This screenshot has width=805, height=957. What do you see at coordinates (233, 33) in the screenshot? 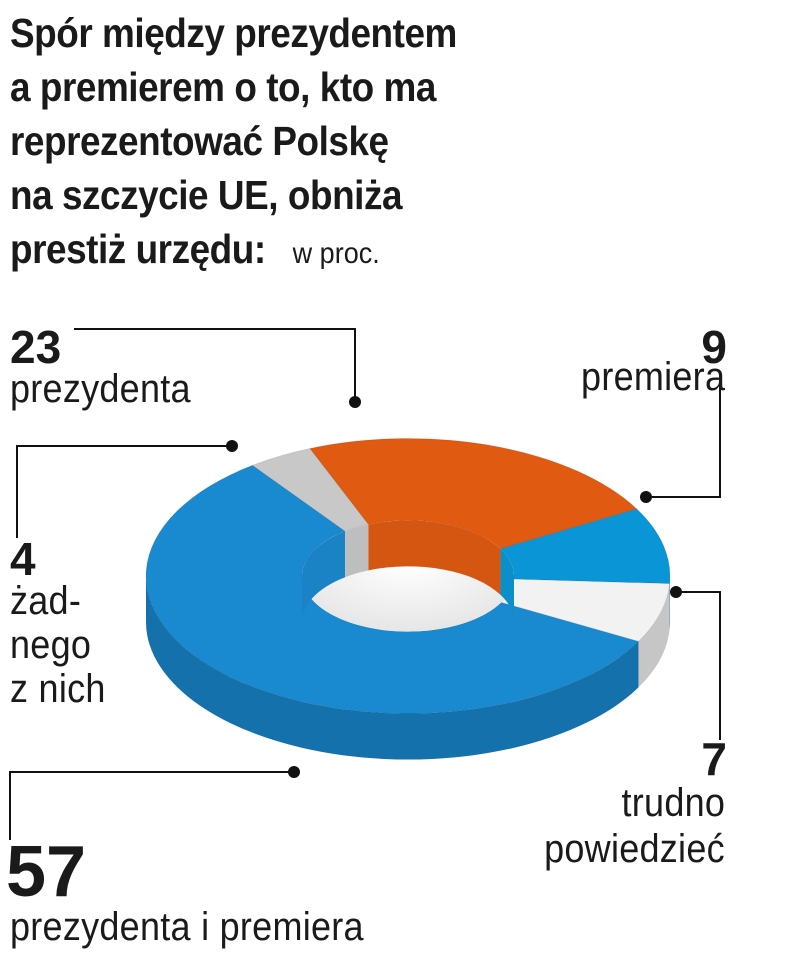
I see `title-line: Spór między prezydentem` at bounding box center [233, 33].